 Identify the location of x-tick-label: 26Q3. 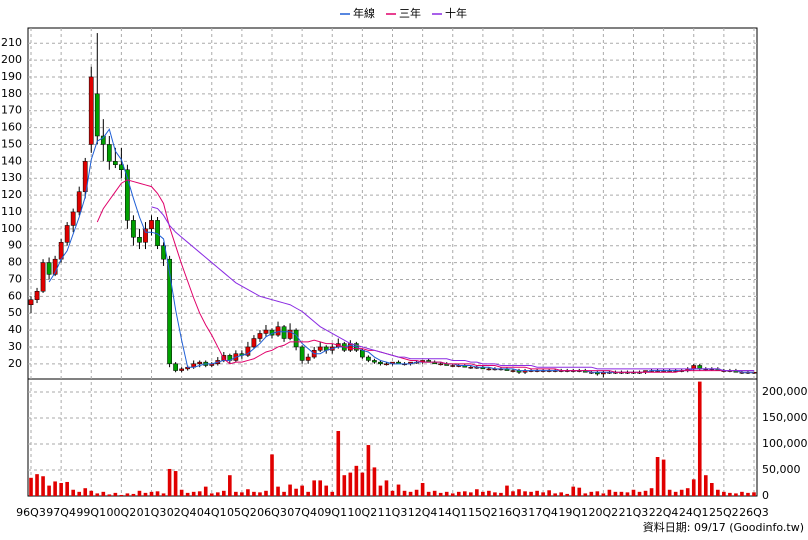
(754, 512).